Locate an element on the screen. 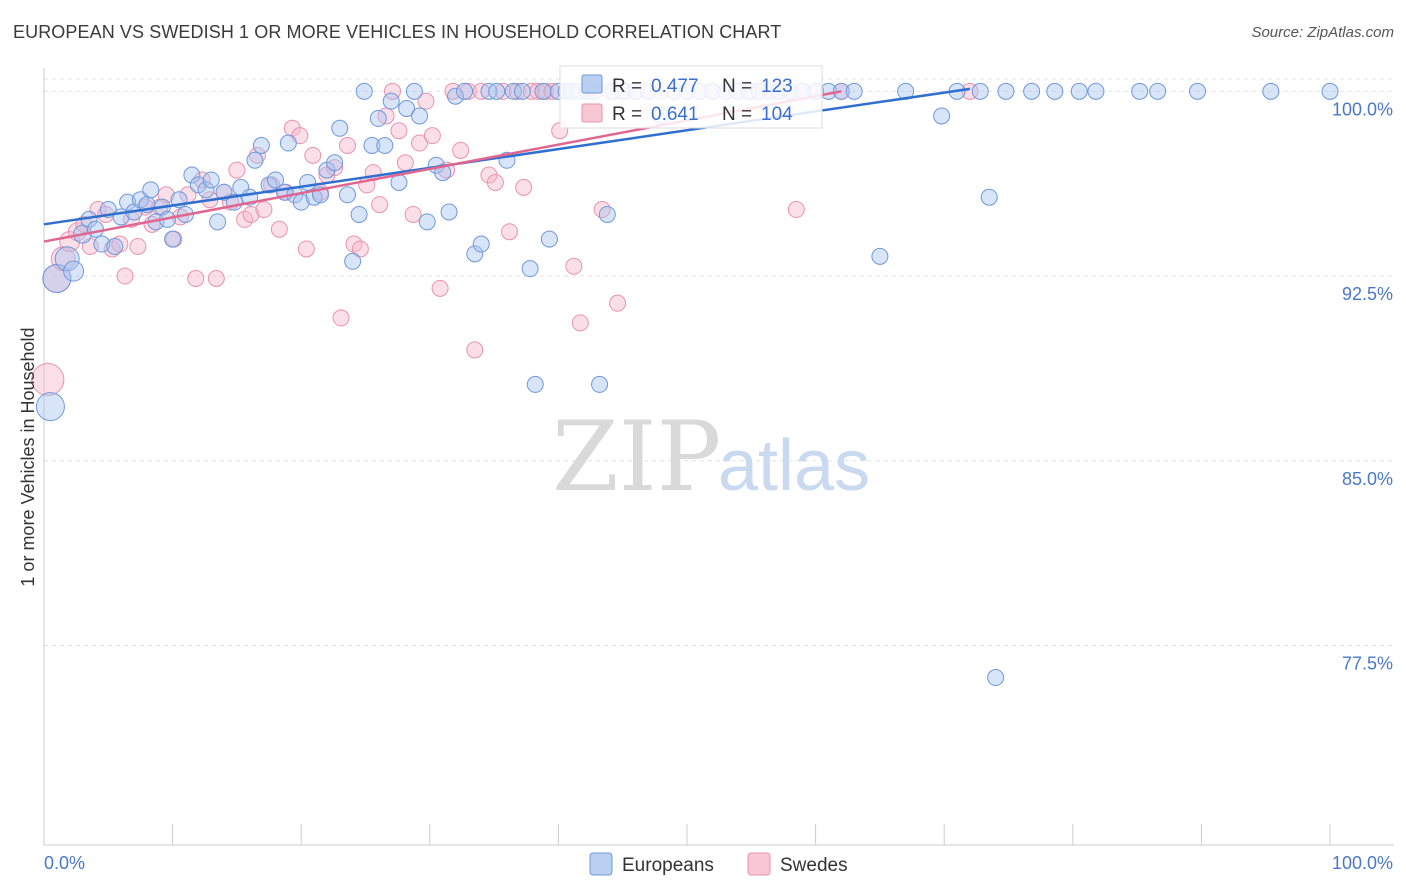  legend-swedes-swatch is located at coordinates (759, 864).